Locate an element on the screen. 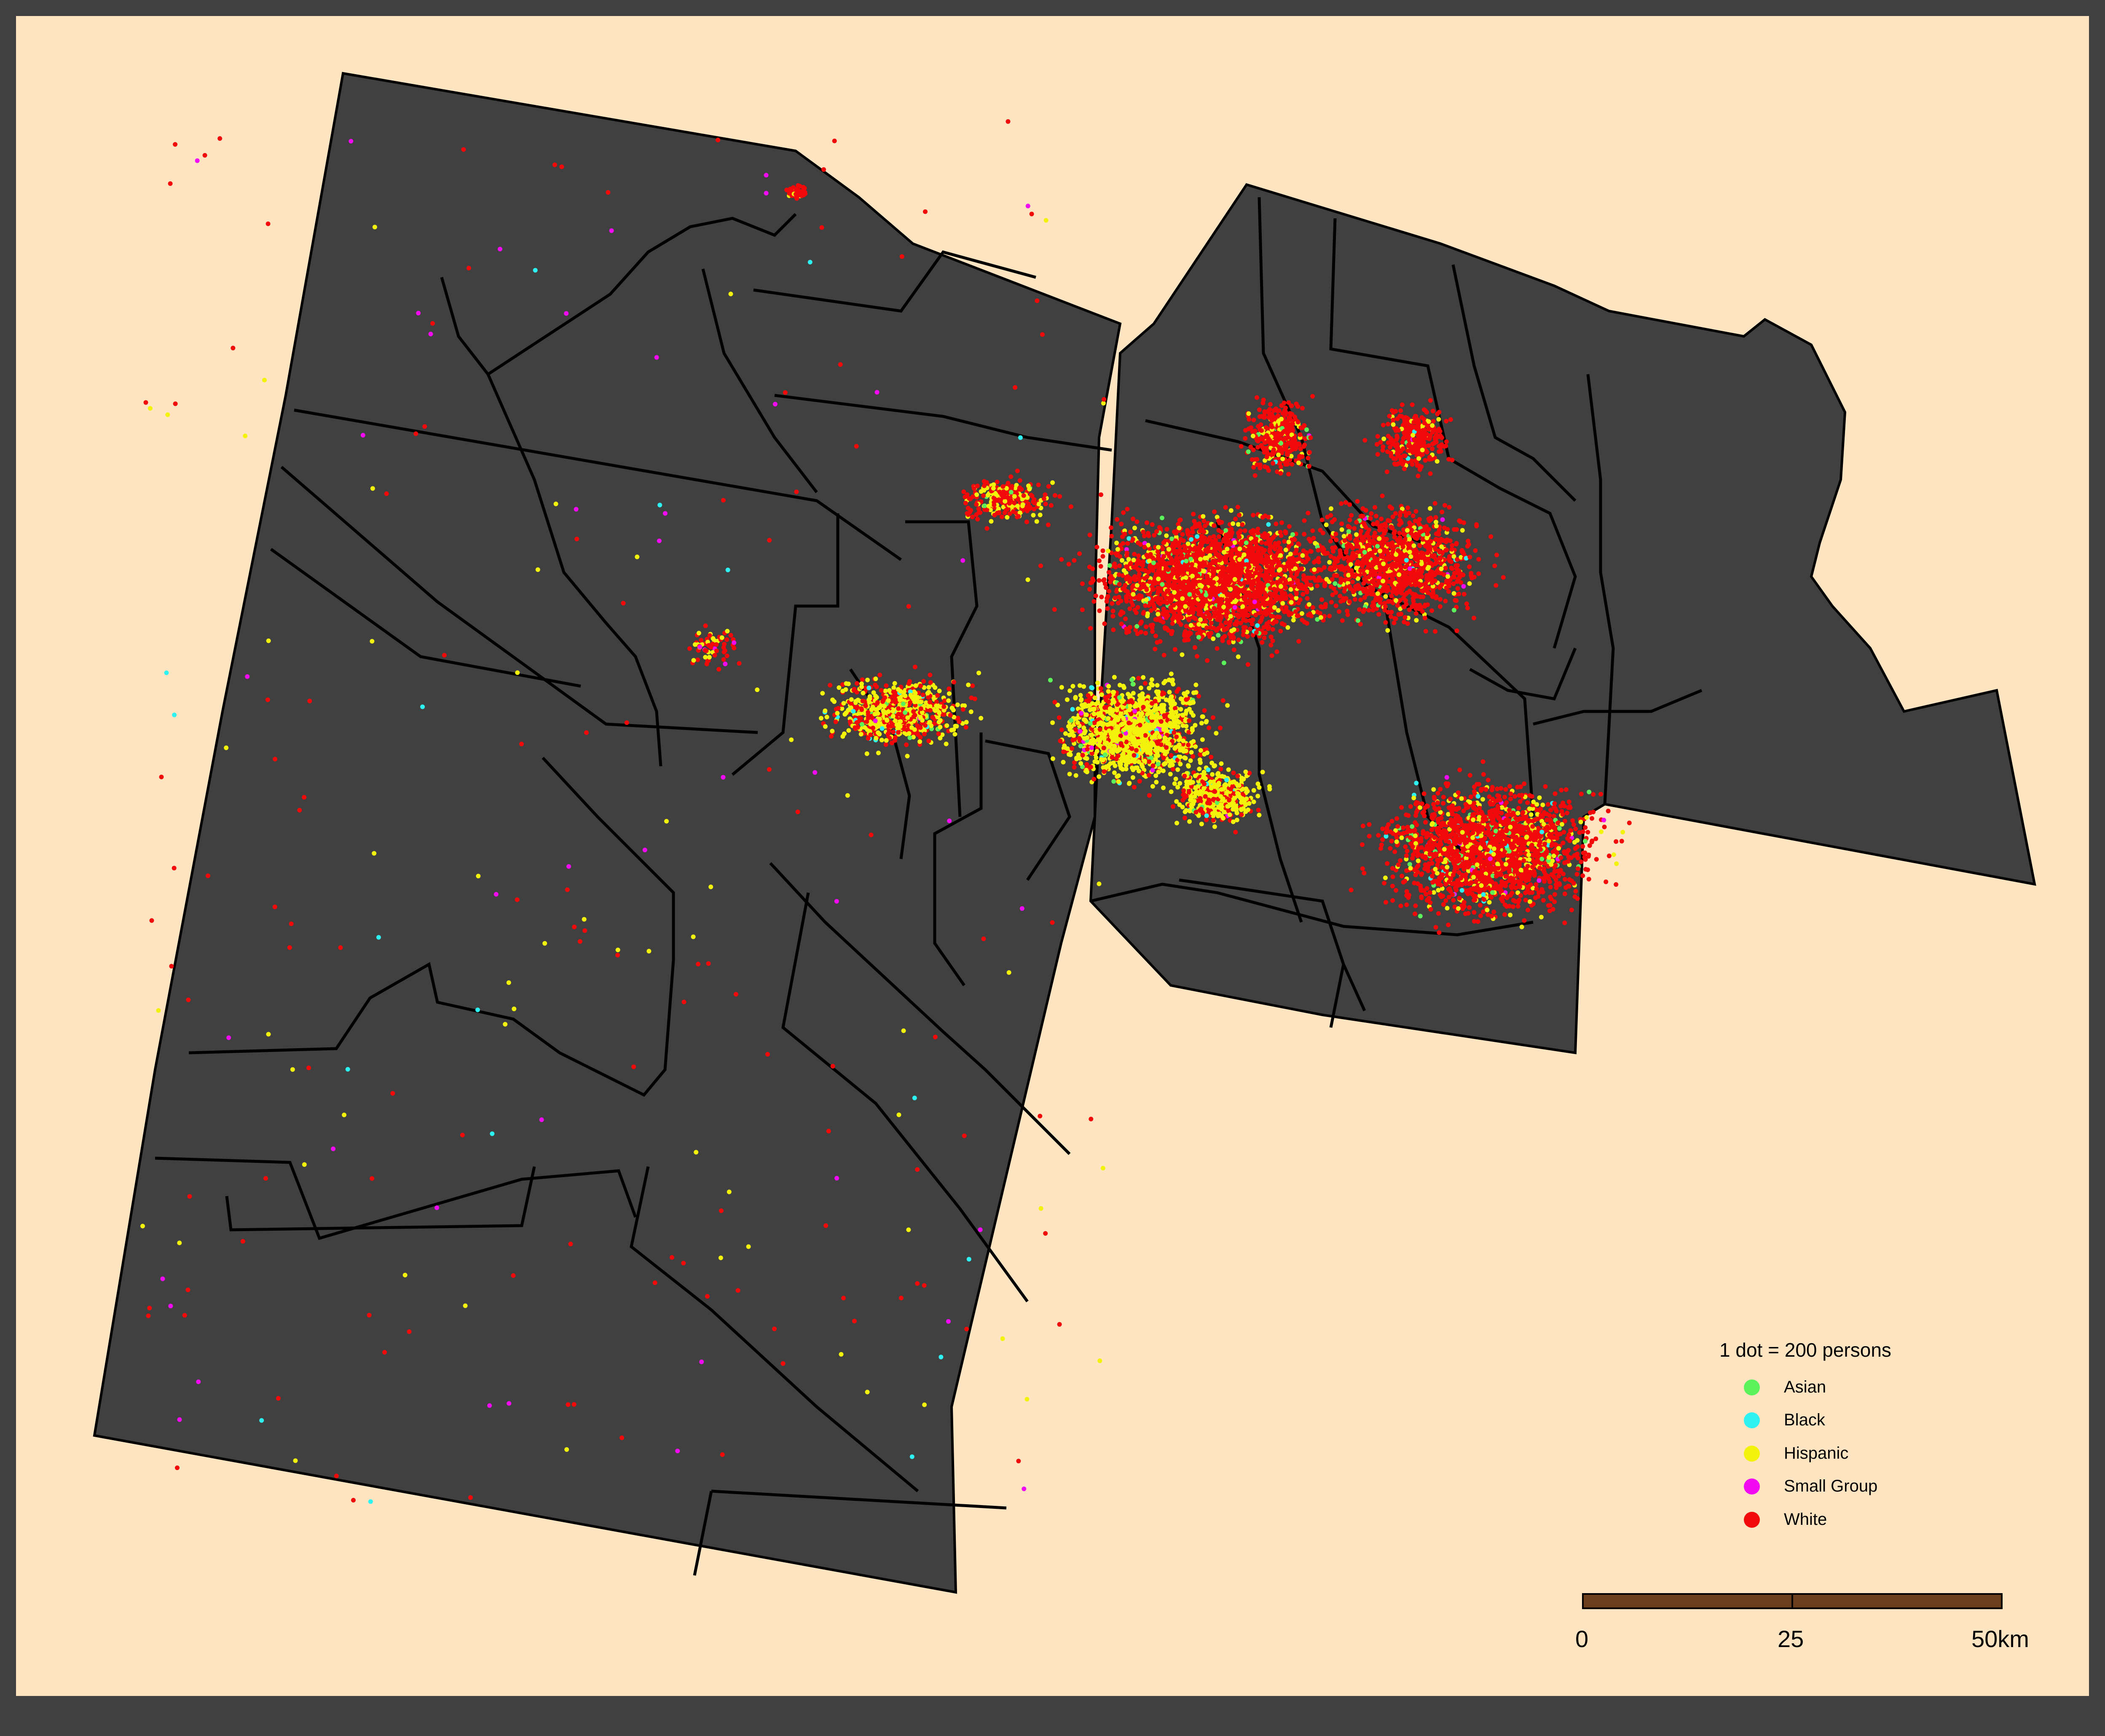 This screenshot has height=1736, width=2105. legend-label-black: Black is located at coordinates (1805, 1420).